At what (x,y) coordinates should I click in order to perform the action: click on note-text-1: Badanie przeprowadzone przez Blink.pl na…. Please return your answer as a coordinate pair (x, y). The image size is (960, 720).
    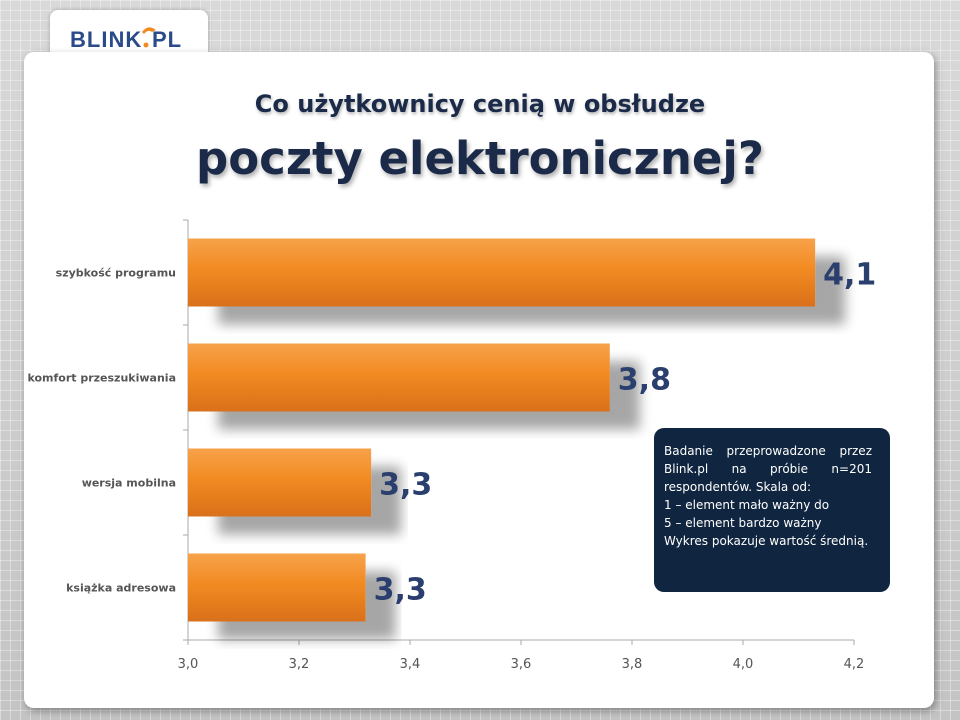
    Looking at the image, I should click on (768, 469).